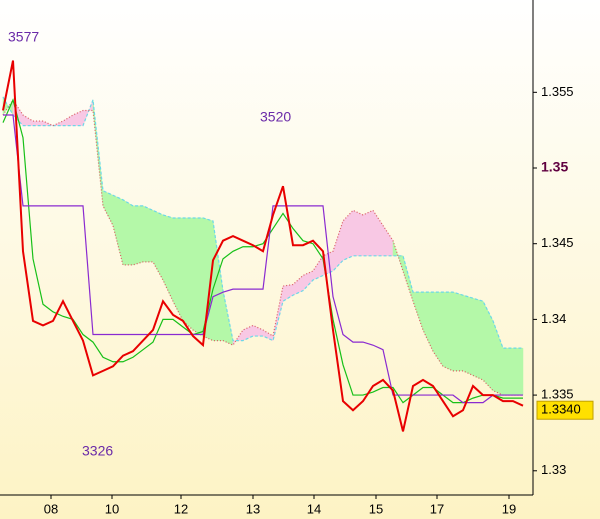  What do you see at coordinates (51, 508) in the screenshot?
I see `x-tick-label: 08` at bounding box center [51, 508].